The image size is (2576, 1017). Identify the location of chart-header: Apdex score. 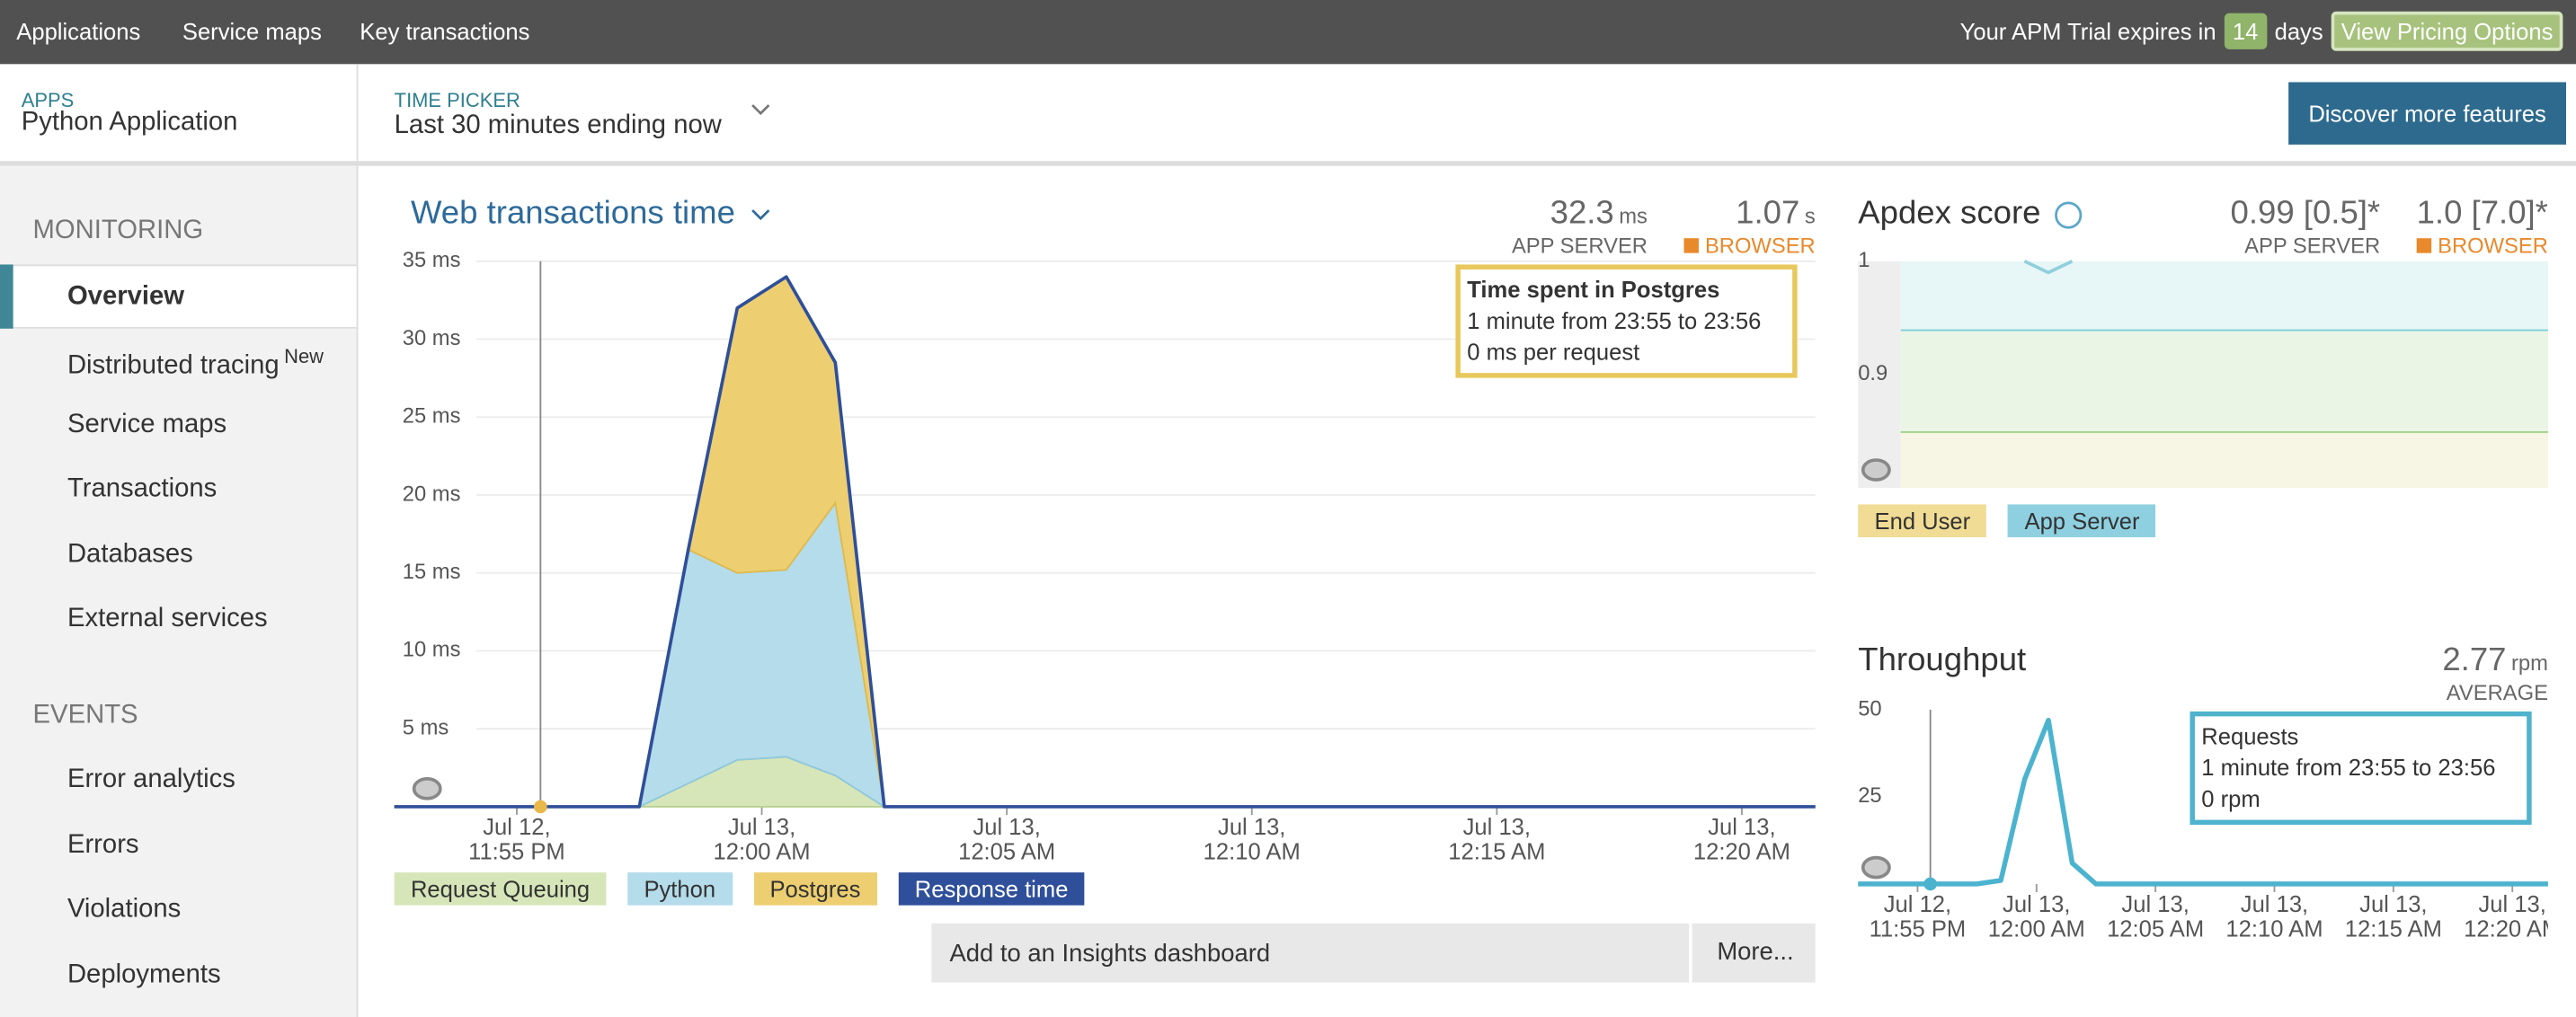
(1970, 215).